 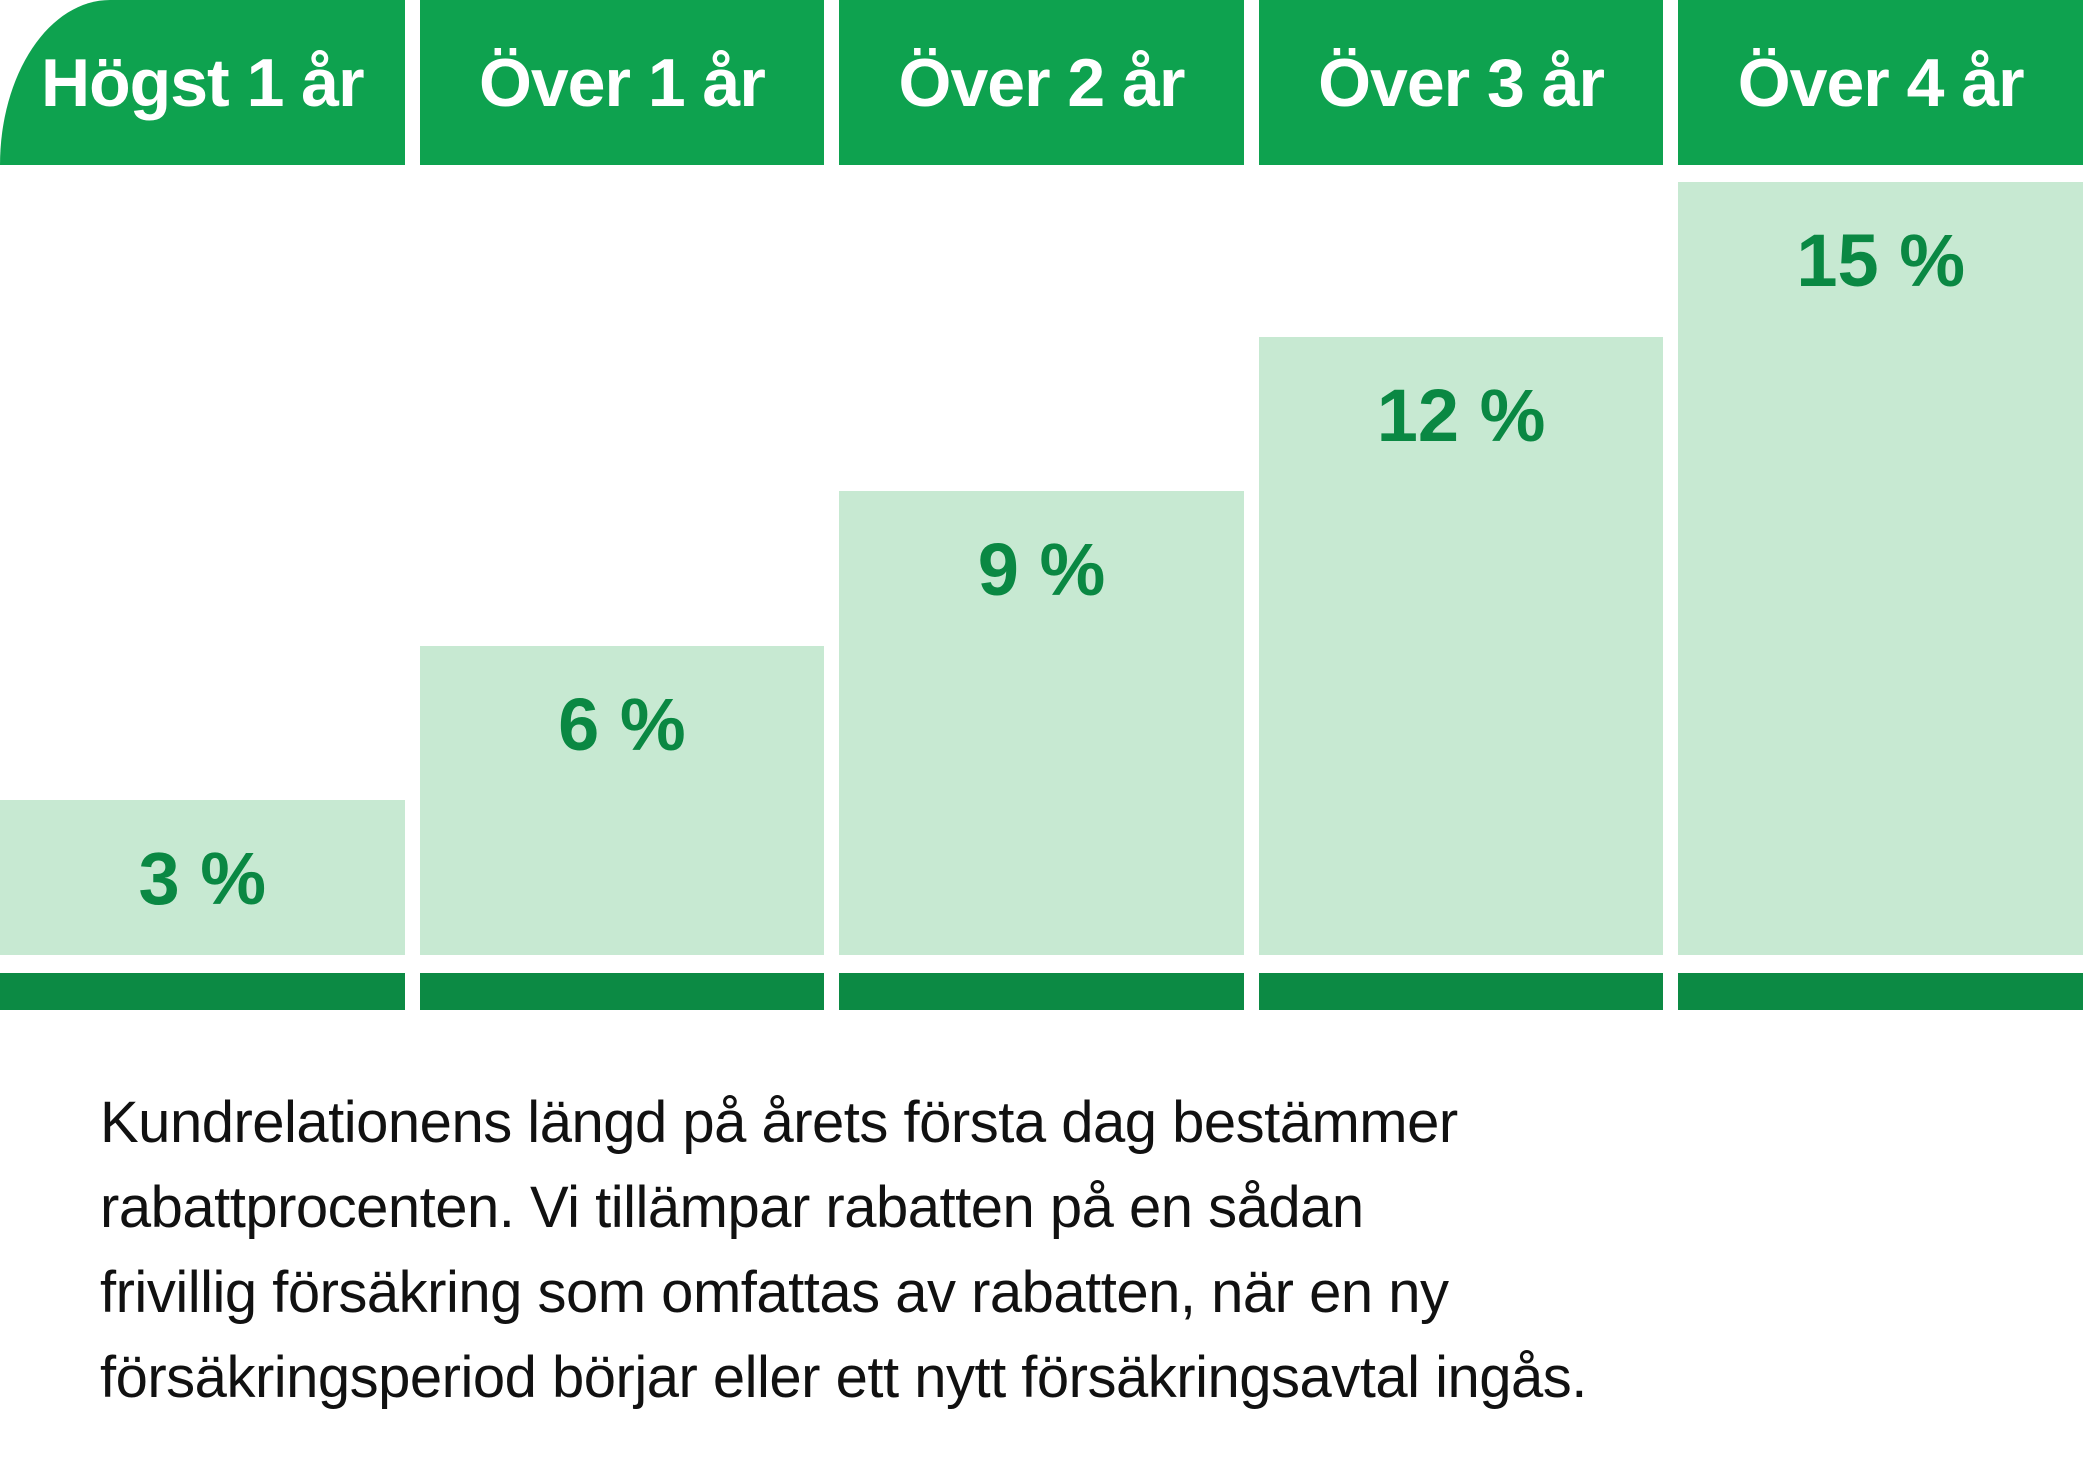 I want to click on bar-zone: 15 %, so click(x=1880, y=560).